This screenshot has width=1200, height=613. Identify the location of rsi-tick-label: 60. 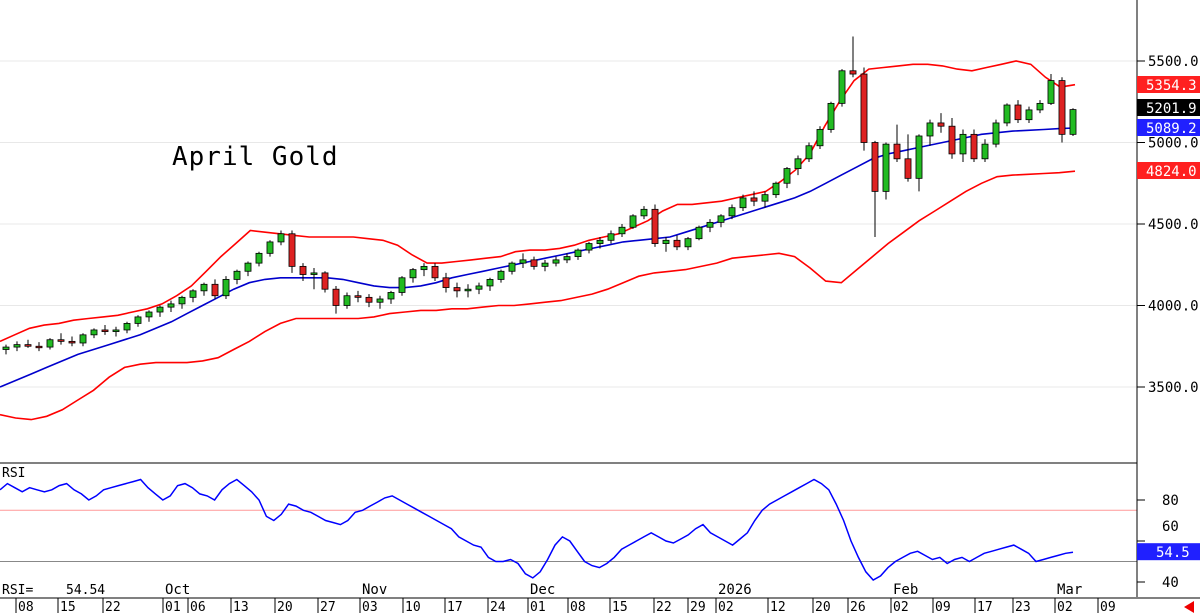
(1170, 527).